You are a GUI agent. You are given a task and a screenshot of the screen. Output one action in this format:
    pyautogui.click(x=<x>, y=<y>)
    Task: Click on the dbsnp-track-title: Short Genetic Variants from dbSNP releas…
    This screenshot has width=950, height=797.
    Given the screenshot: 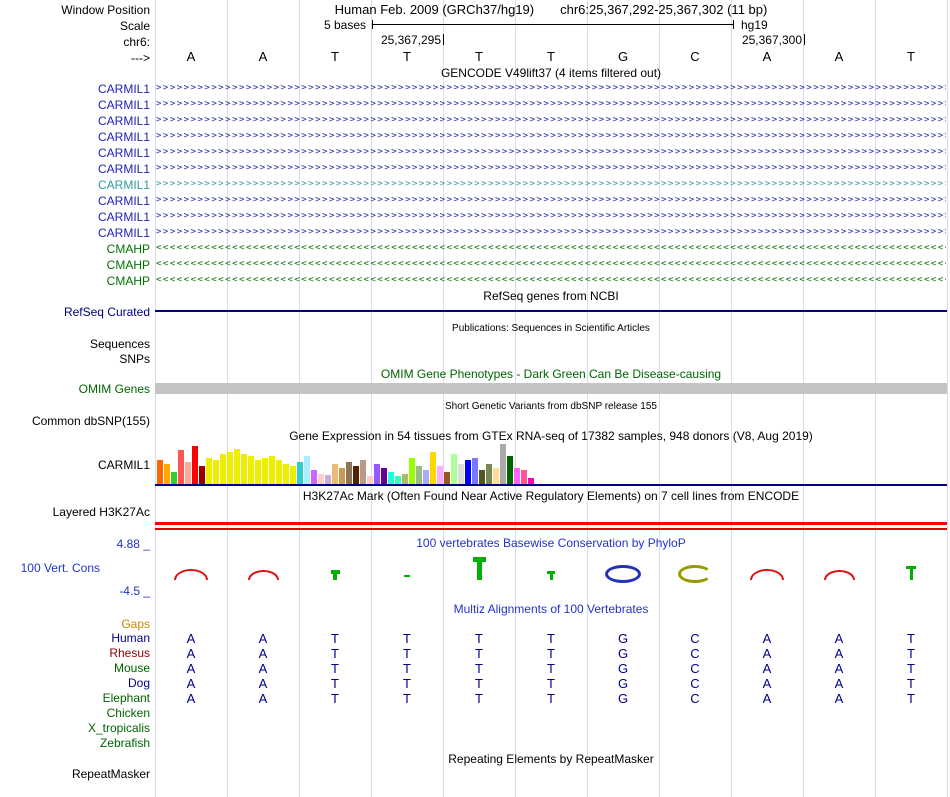 What is the action you would take?
    pyautogui.click(x=551, y=406)
    